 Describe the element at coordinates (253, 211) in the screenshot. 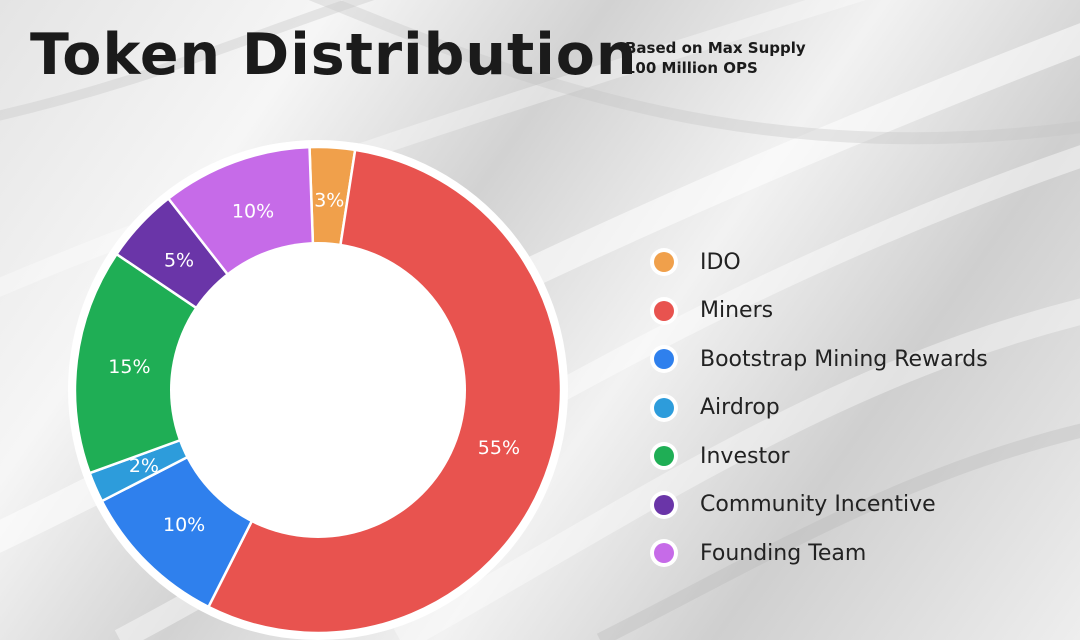

I see `slice-label-founding-team: 10%` at that location.